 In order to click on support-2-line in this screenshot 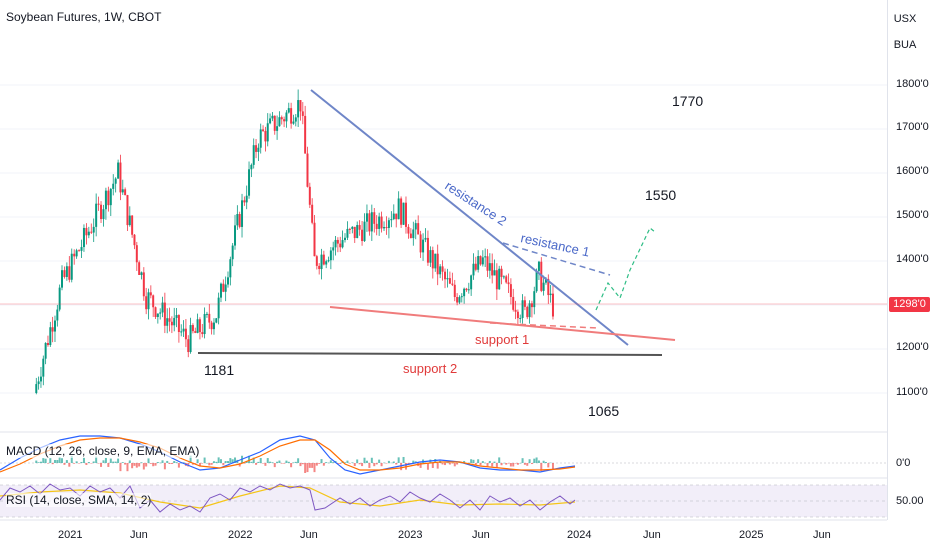, I will do `click(430, 354)`.